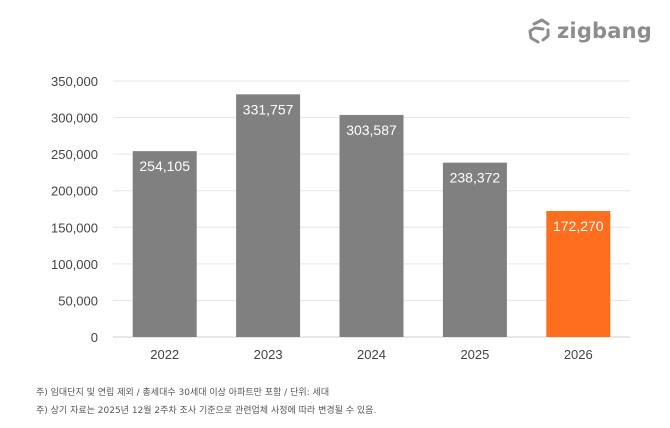 This screenshot has height=428, width=670. What do you see at coordinates (164, 354) in the screenshot?
I see `x-tick-label: 2022` at bounding box center [164, 354].